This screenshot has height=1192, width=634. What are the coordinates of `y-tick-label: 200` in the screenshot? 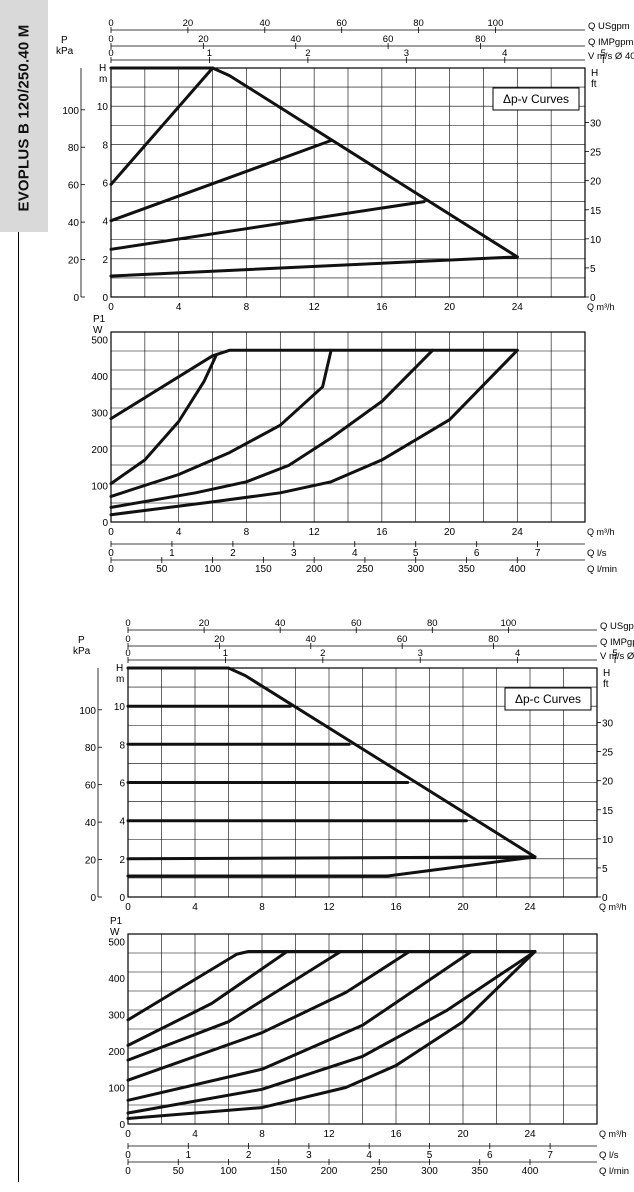 It's located at (99, 450).